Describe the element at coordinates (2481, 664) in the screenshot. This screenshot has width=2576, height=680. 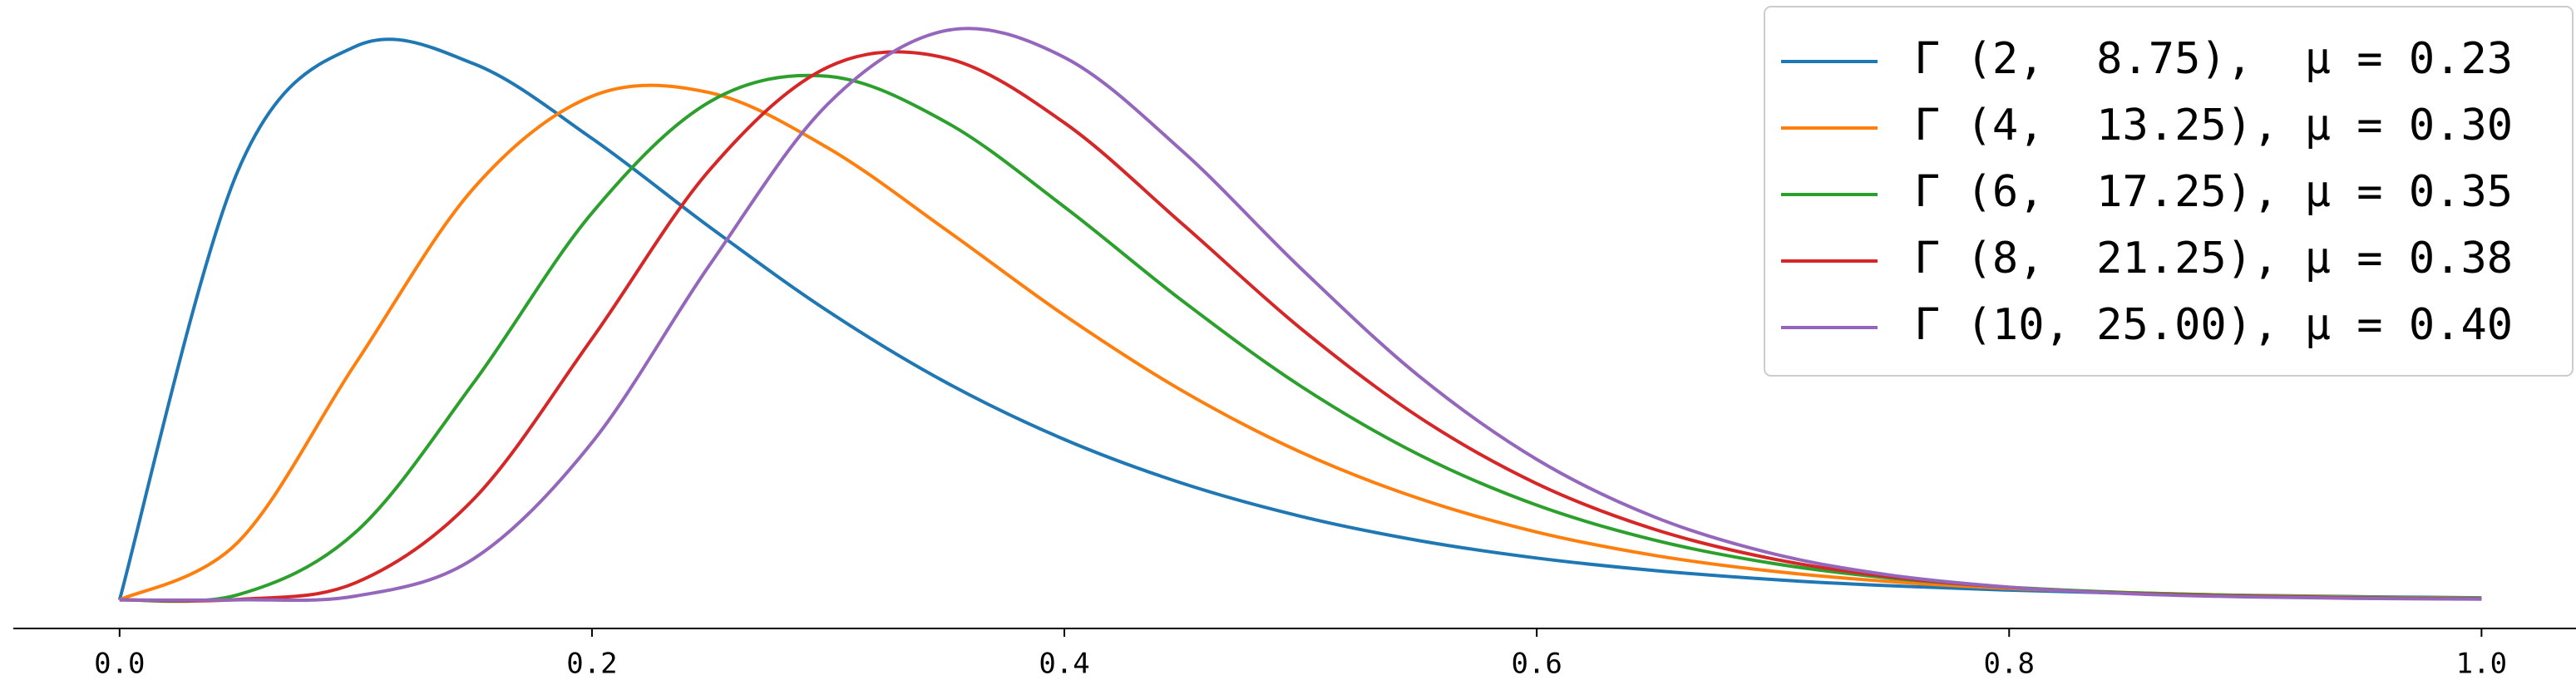
I see `x-tick-label: 1.0` at that location.